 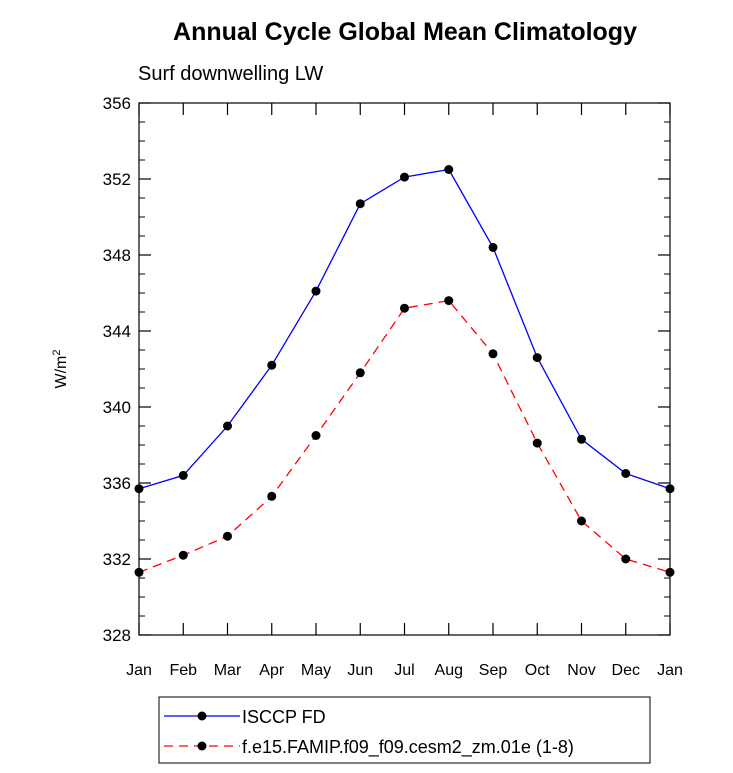 What do you see at coordinates (202, 716) in the screenshot?
I see `legend-marker-isccp` at bounding box center [202, 716].